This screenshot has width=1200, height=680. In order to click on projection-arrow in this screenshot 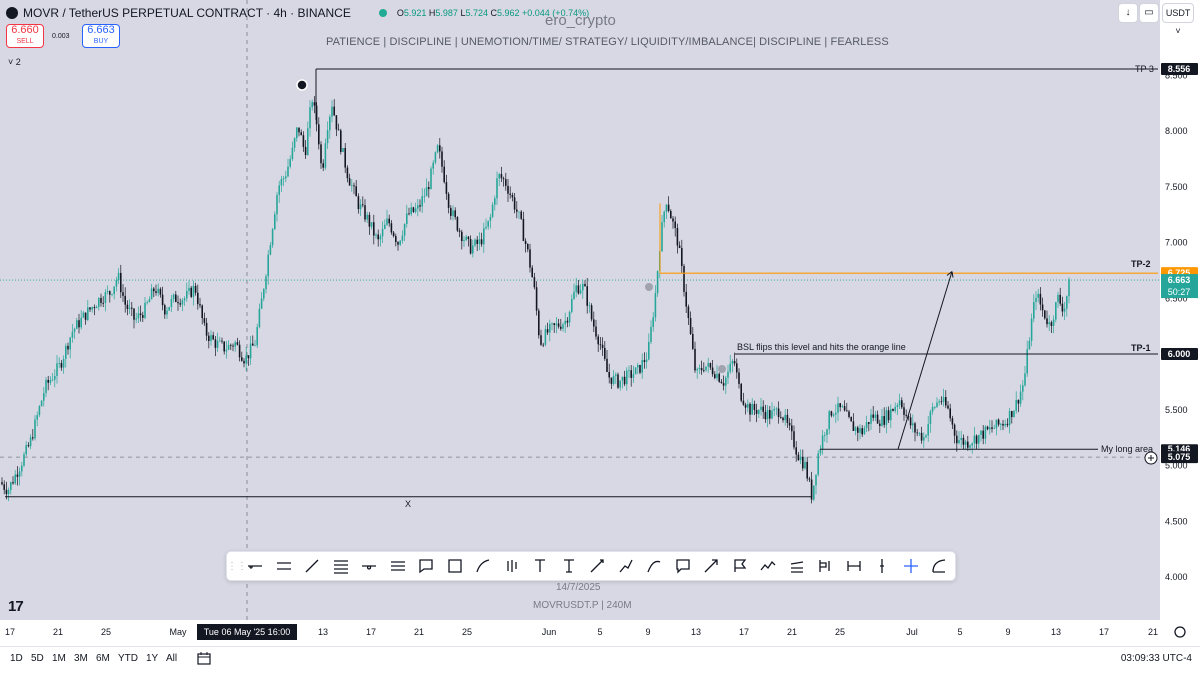, I will do `click(925, 360)`.